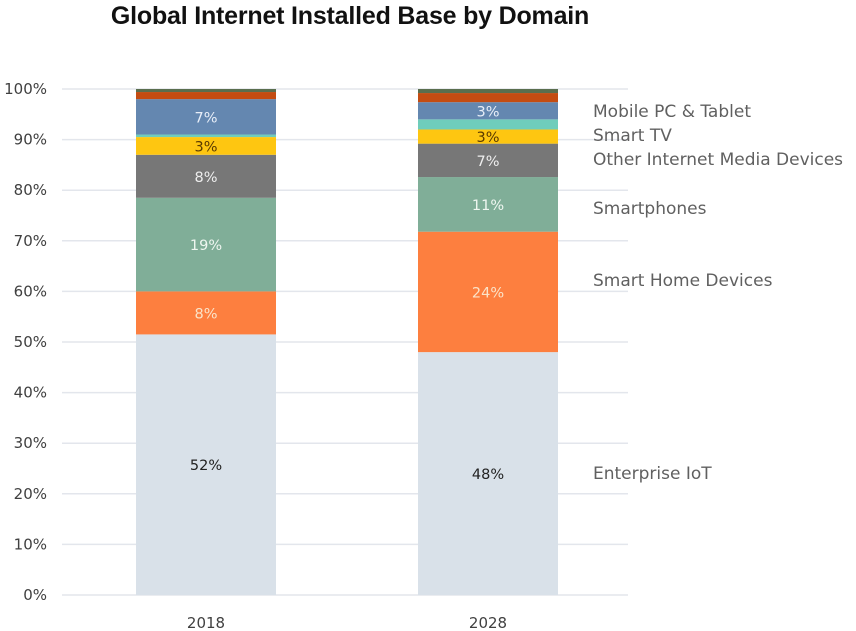  What do you see at coordinates (650, 209) in the screenshot?
I see `legend-label-smartphones: Smartphones` at bounding box center [650, 209].